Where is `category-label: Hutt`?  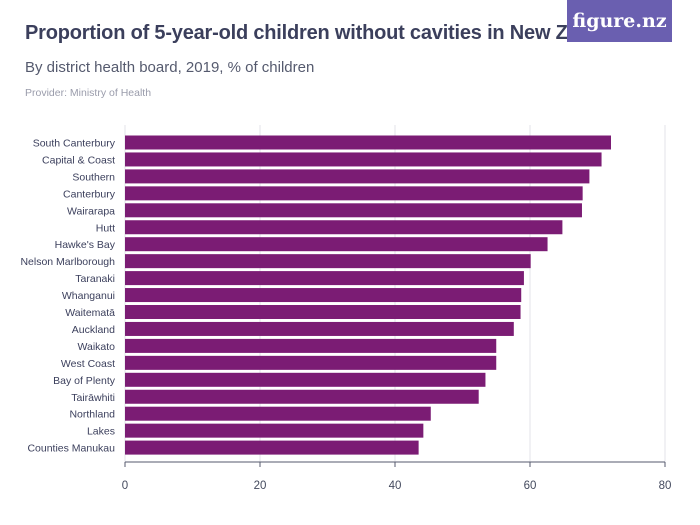 category-label: Hutt is located at coordinates (105, 228).